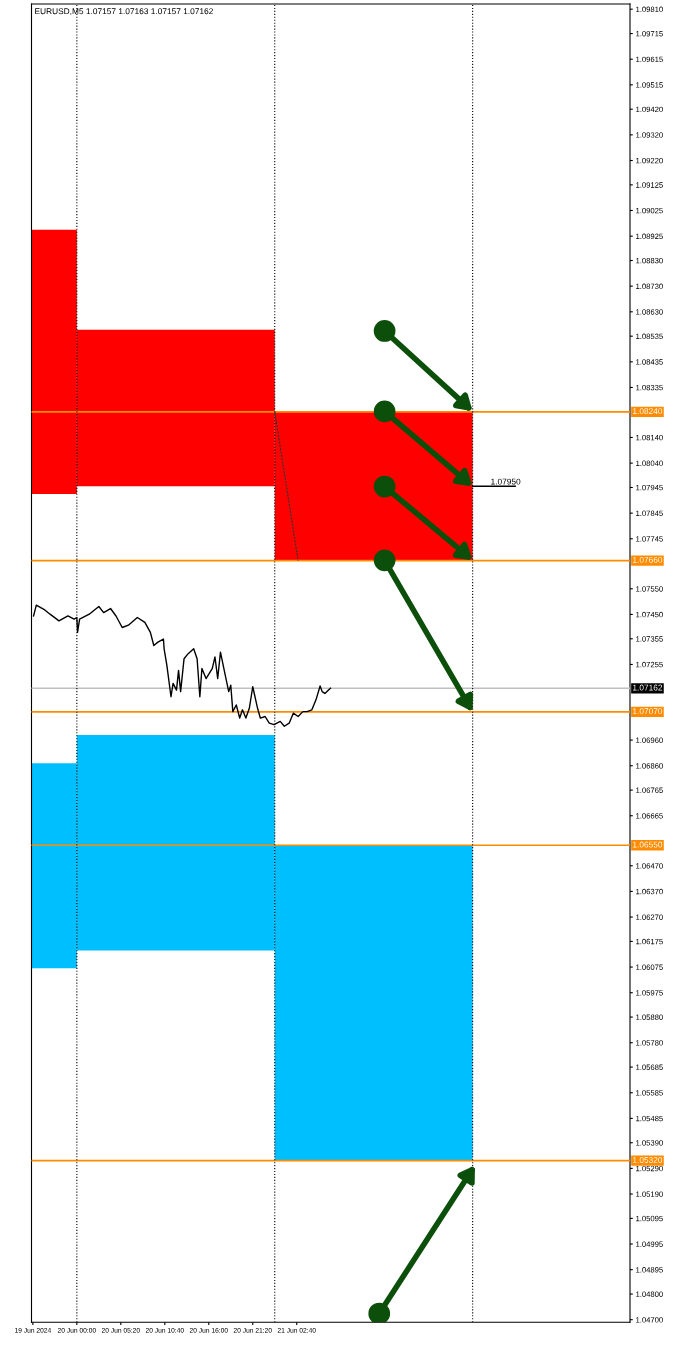 The image size is (700, 1352). I want to click on ref-line-label: 1.07070, so click(648, 711).